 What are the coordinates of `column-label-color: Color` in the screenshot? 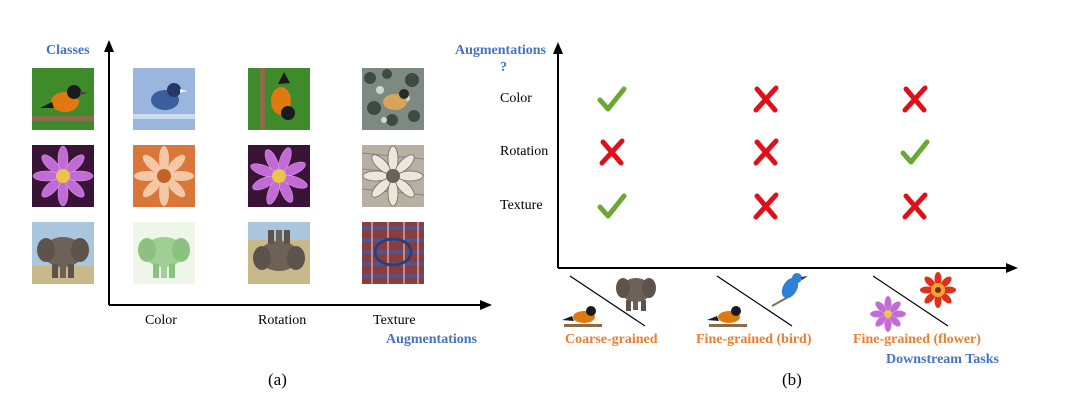 It's located at (161, 320).